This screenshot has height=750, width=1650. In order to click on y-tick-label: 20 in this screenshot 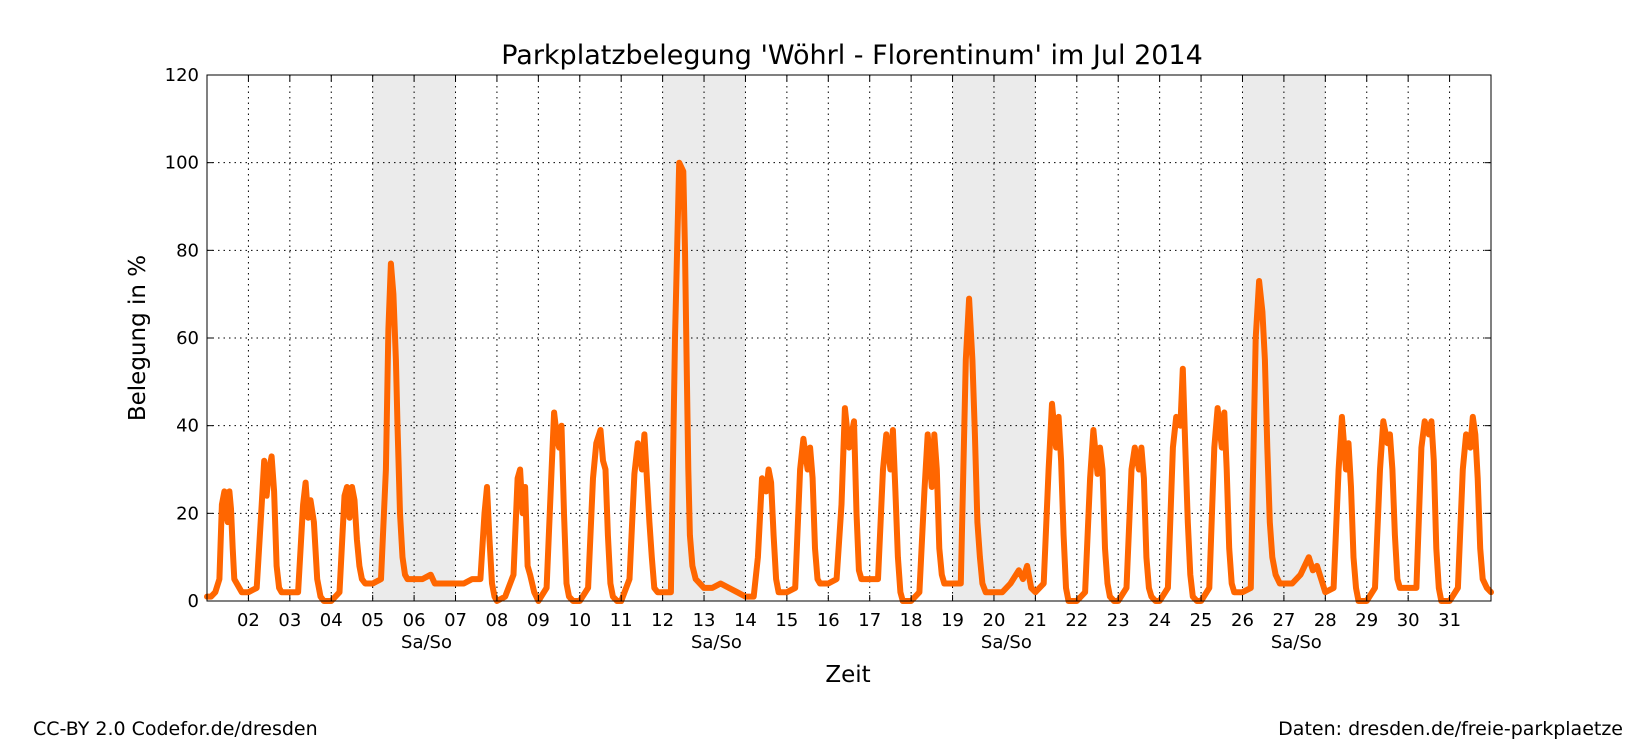, I will do `click(187, 513)`.